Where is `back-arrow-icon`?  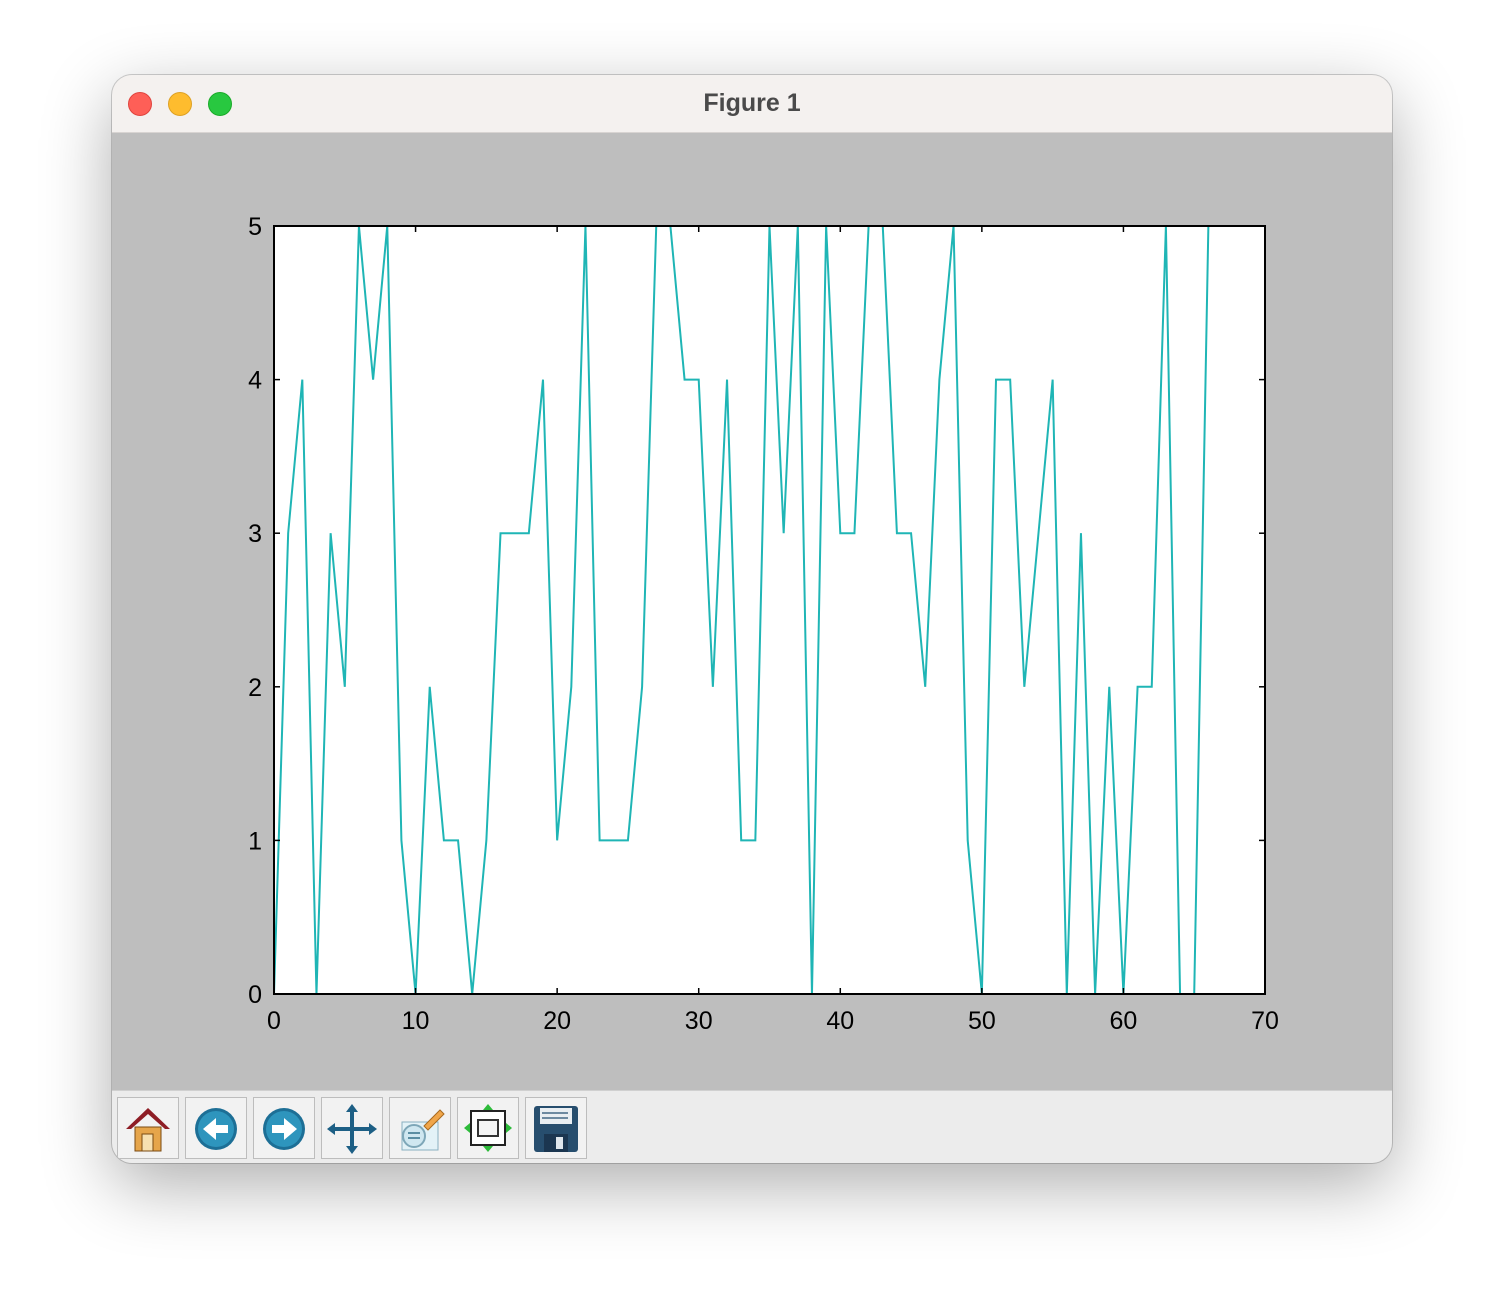
back-arrow-icon is located at coordinates (216, 1129).